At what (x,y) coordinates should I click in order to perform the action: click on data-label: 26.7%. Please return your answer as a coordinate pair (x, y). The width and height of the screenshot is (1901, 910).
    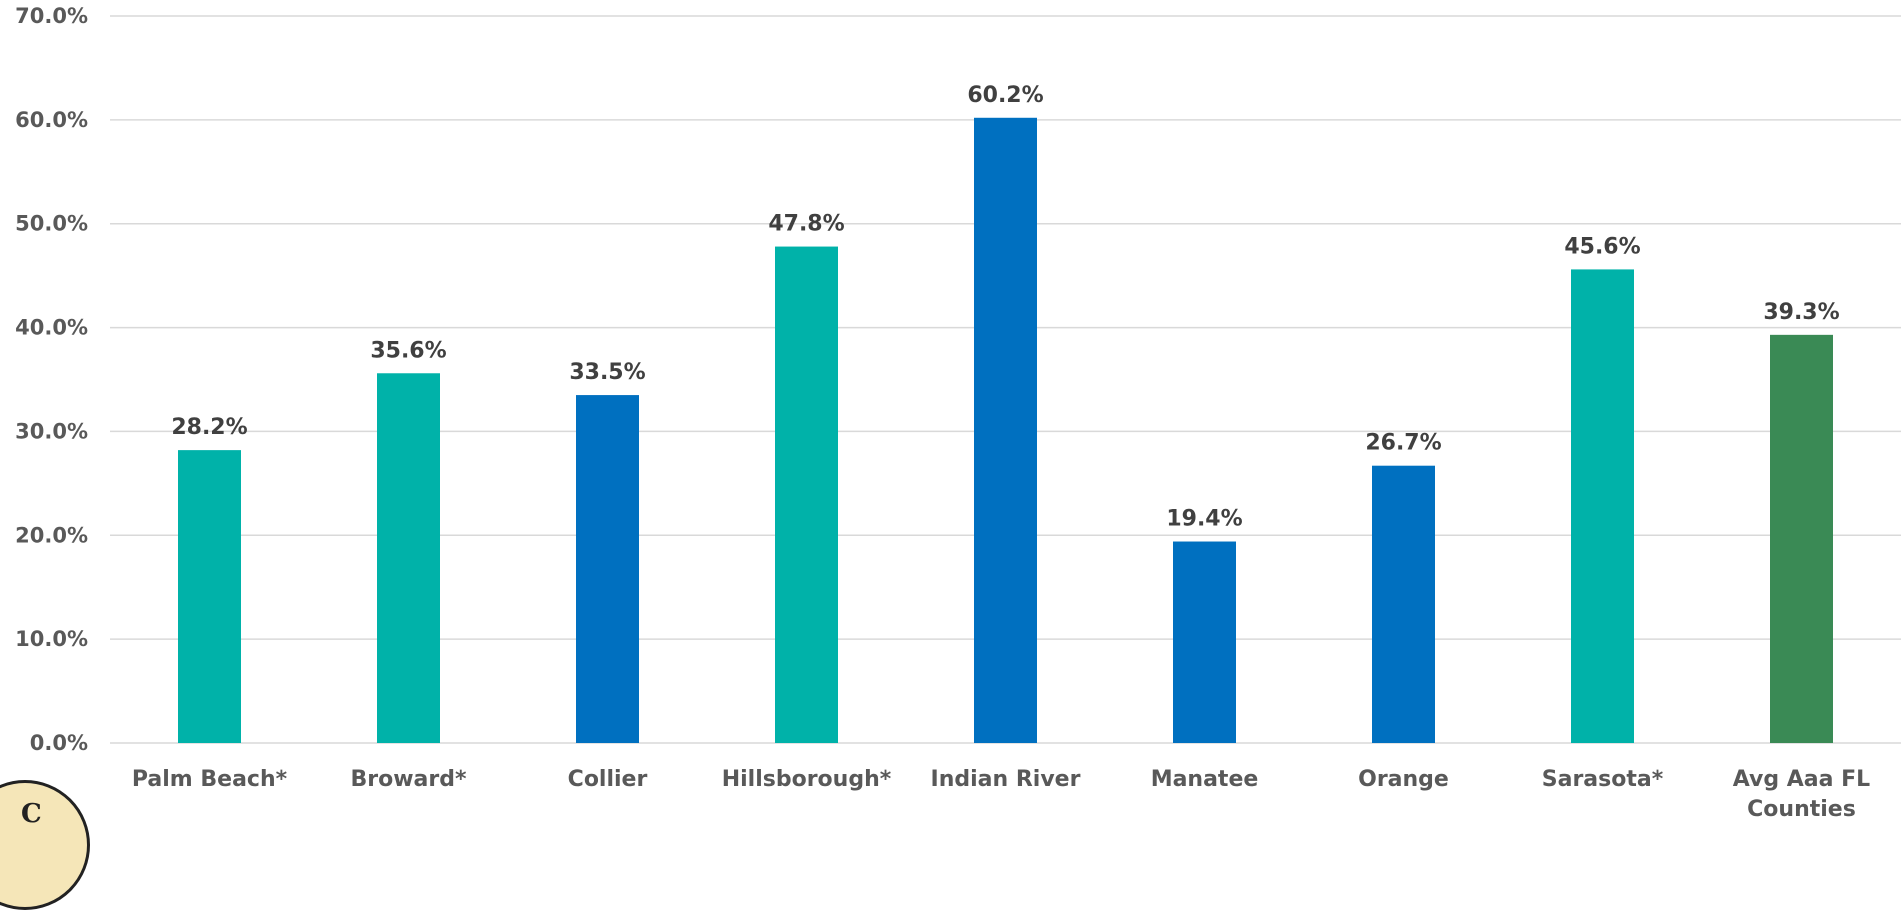
    Looking at the image, I should click on (1403, 443).